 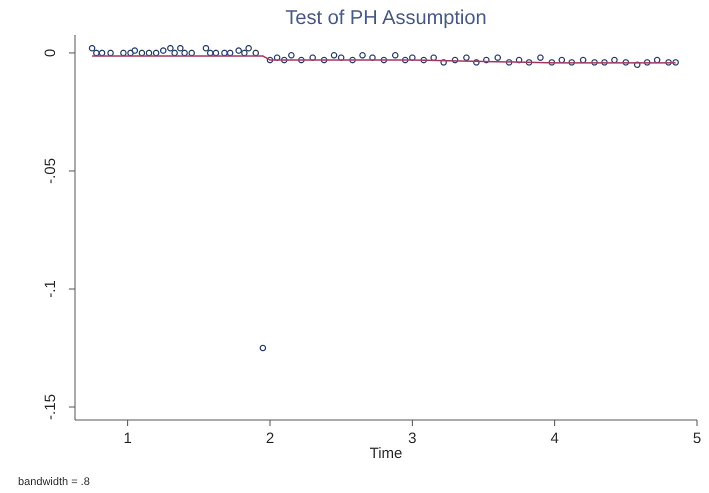 I want to click on y-tick-label: -.1, so click(x=50, y=289).